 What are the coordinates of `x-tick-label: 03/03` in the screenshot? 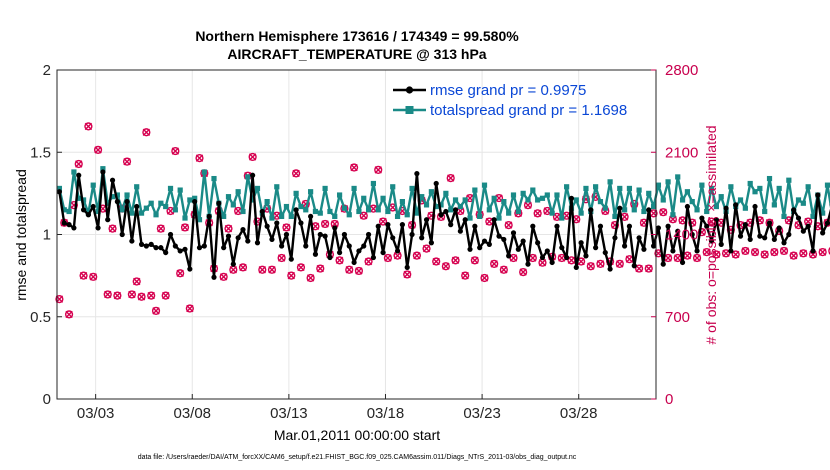 It's located at (96, 413).